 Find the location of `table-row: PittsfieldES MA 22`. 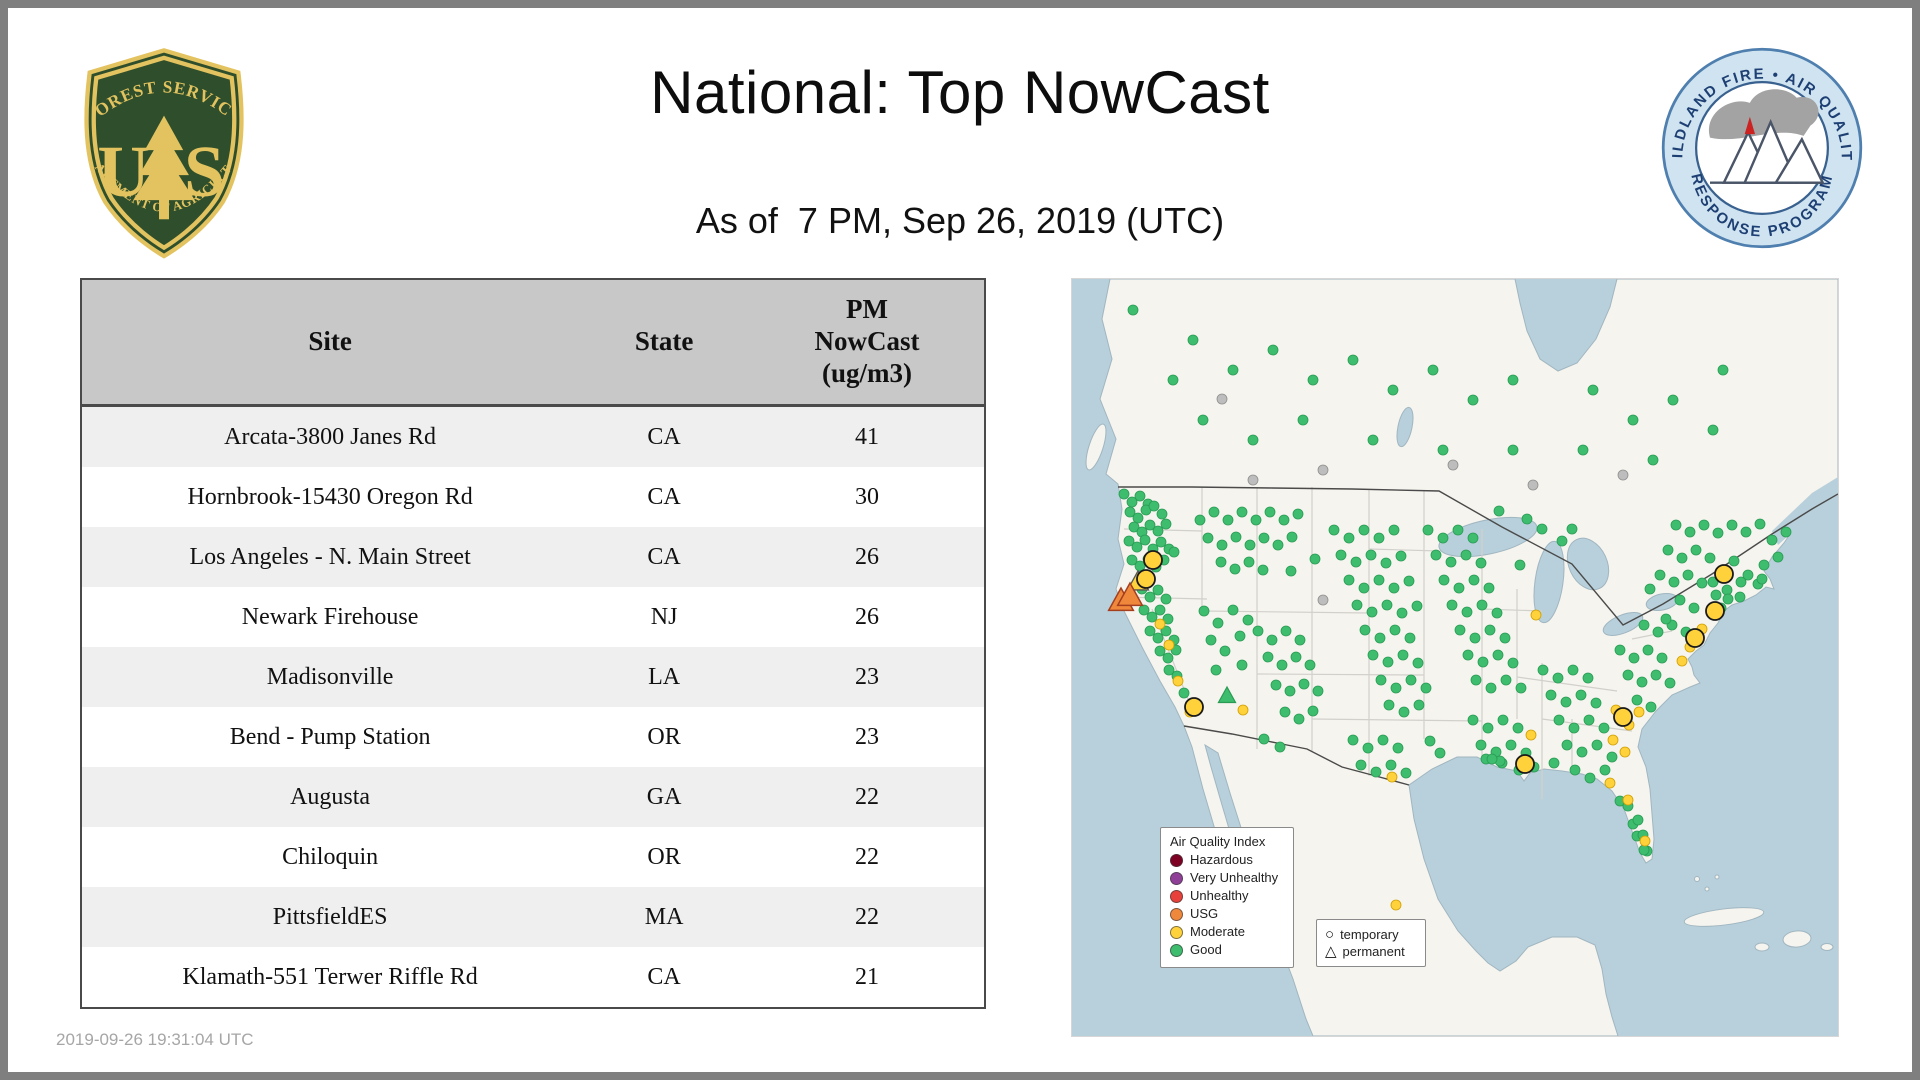

table-row: PittsfieldES MA 22 is located at coordinates (533, 917).